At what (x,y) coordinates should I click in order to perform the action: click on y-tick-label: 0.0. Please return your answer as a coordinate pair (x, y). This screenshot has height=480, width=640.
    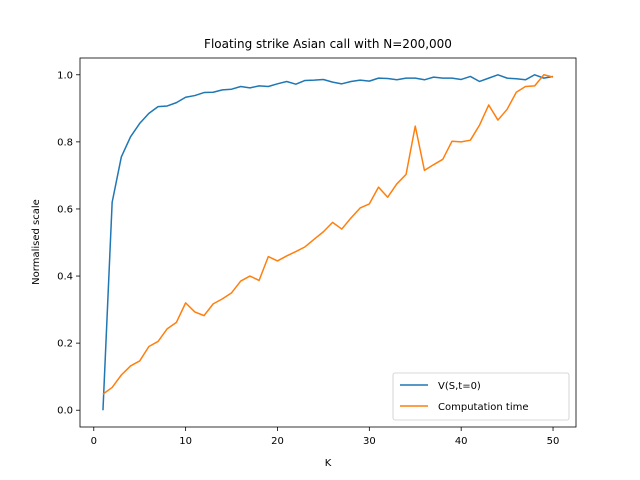
    Looking at the image, I should click on (65, 411).